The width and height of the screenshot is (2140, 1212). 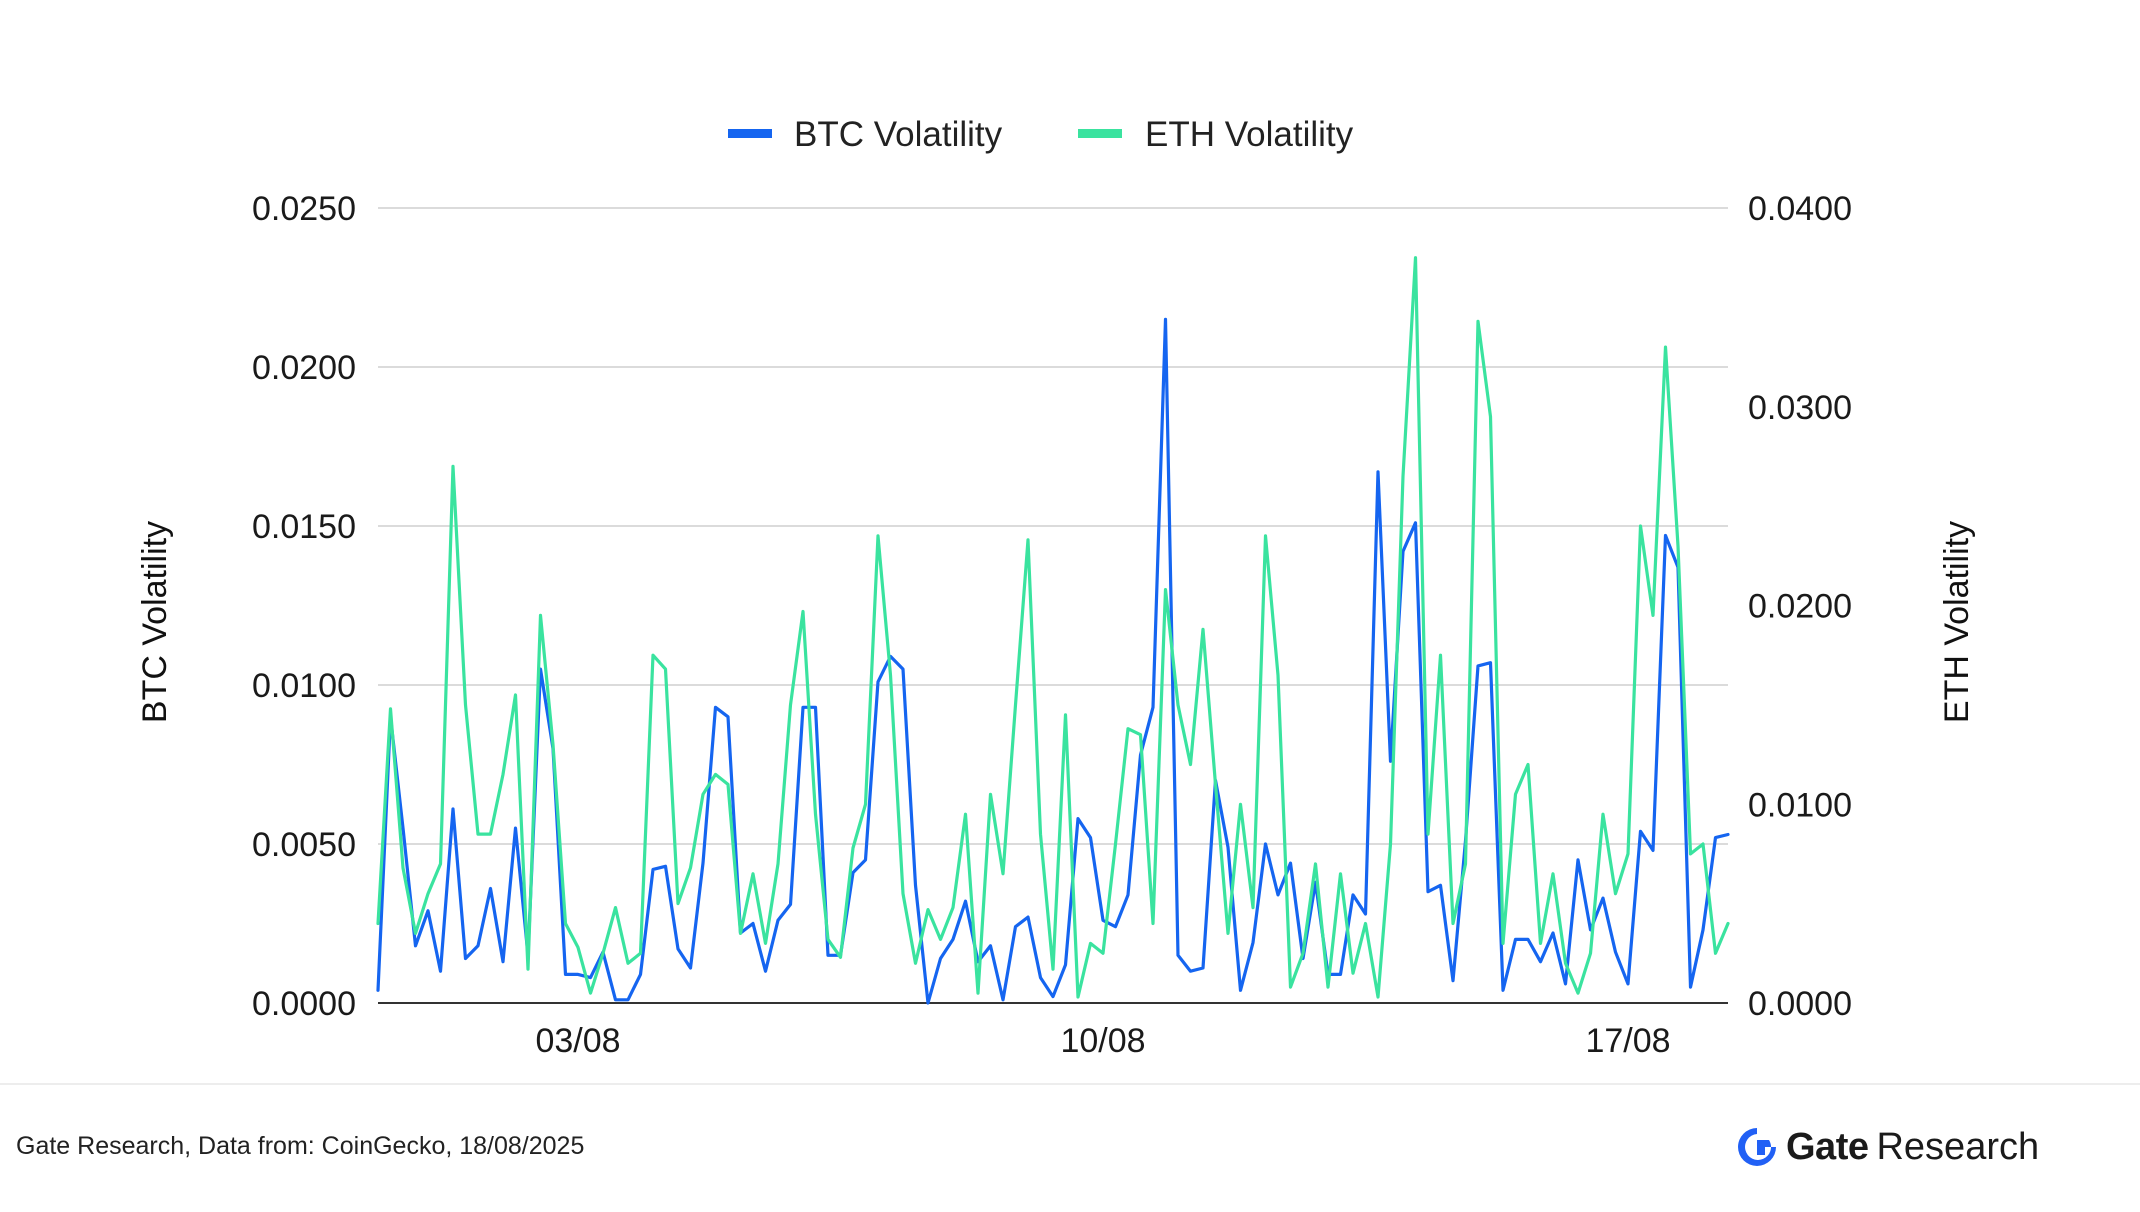 I want to click on legend: BTC Volatility ETH Volatility, so click(x=1041, y=134).